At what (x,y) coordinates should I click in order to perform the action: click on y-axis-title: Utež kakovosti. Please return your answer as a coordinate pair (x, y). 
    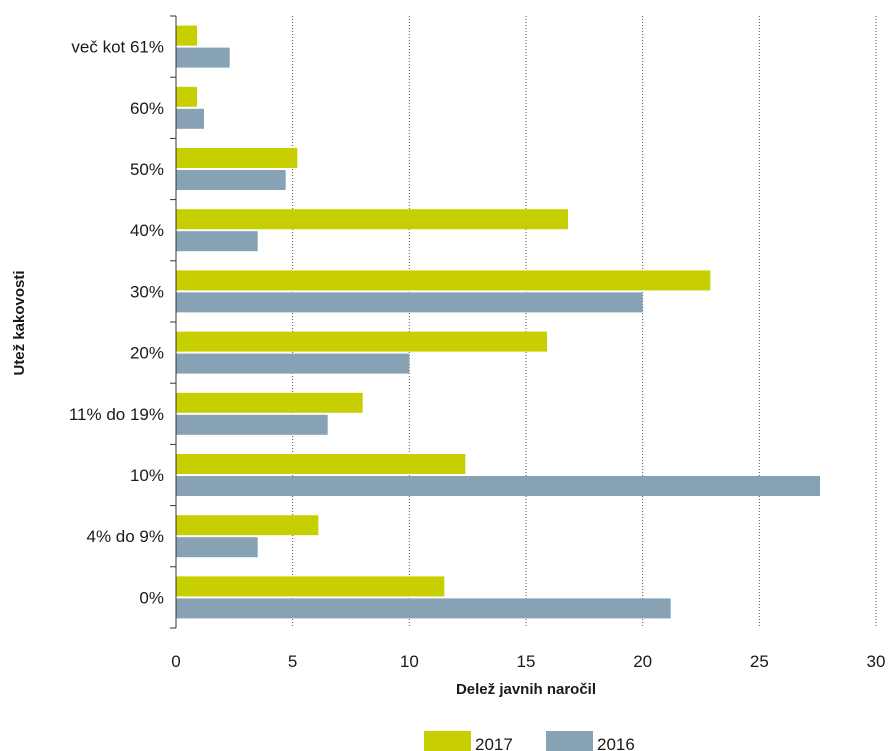
    Looking at the image, I should click on (19, 322).